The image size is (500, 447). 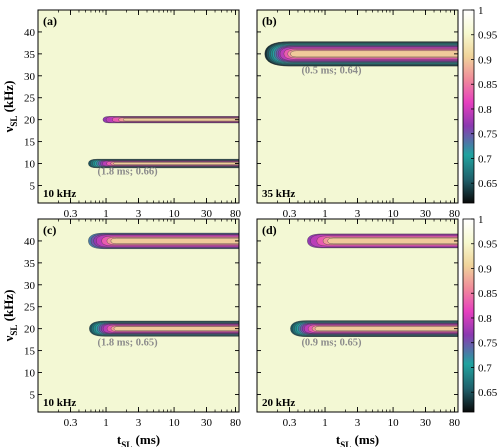 I want to click on panel-label: (c), so click(x=49, y=230).